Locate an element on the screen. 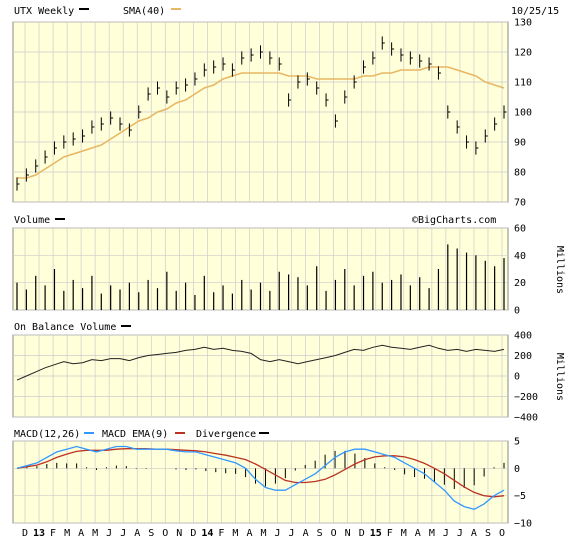 The image size is (568, 542). macd-legend-swatch is located at coordinates (89, 433).